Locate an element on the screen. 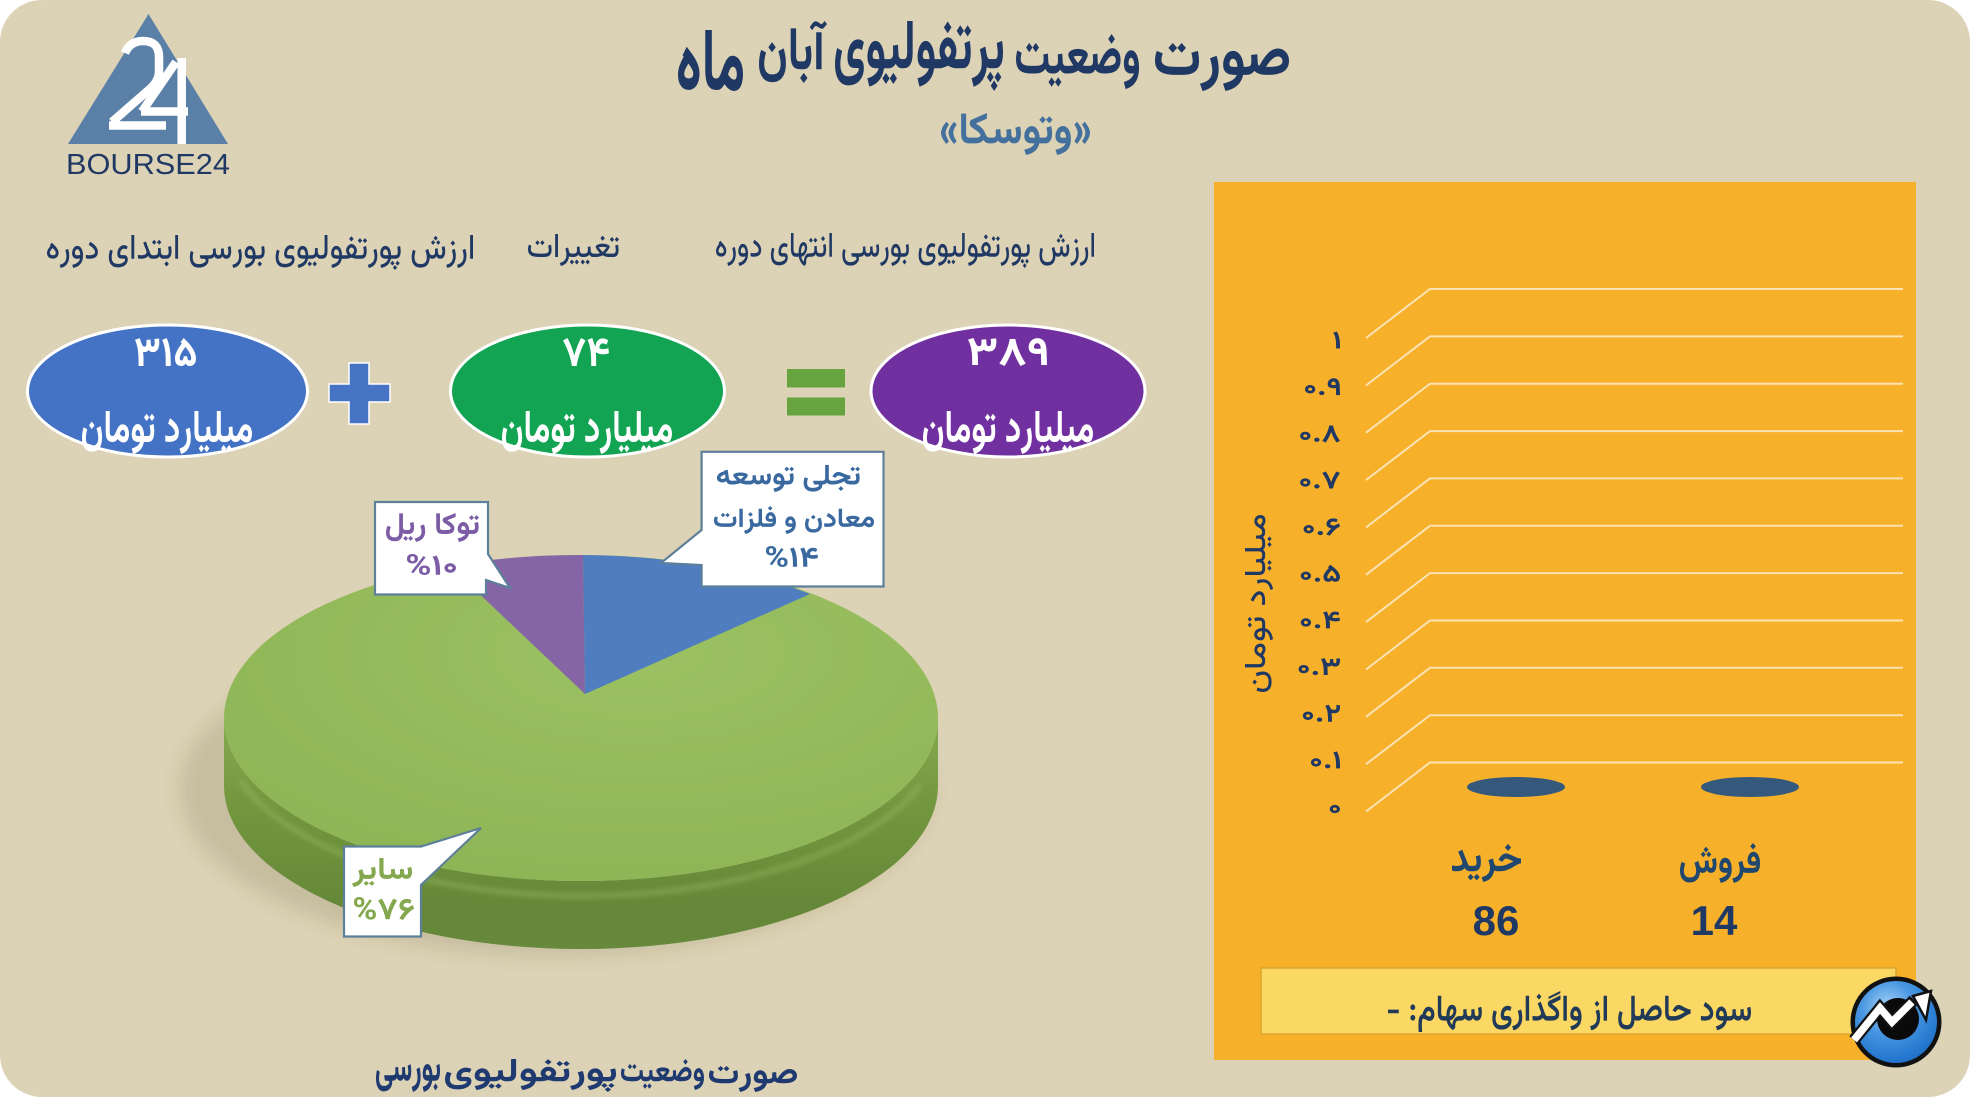 This screenshot has height=1097, width=1970. svg-text: BOURSE24 is located at coordinates (148, 165).